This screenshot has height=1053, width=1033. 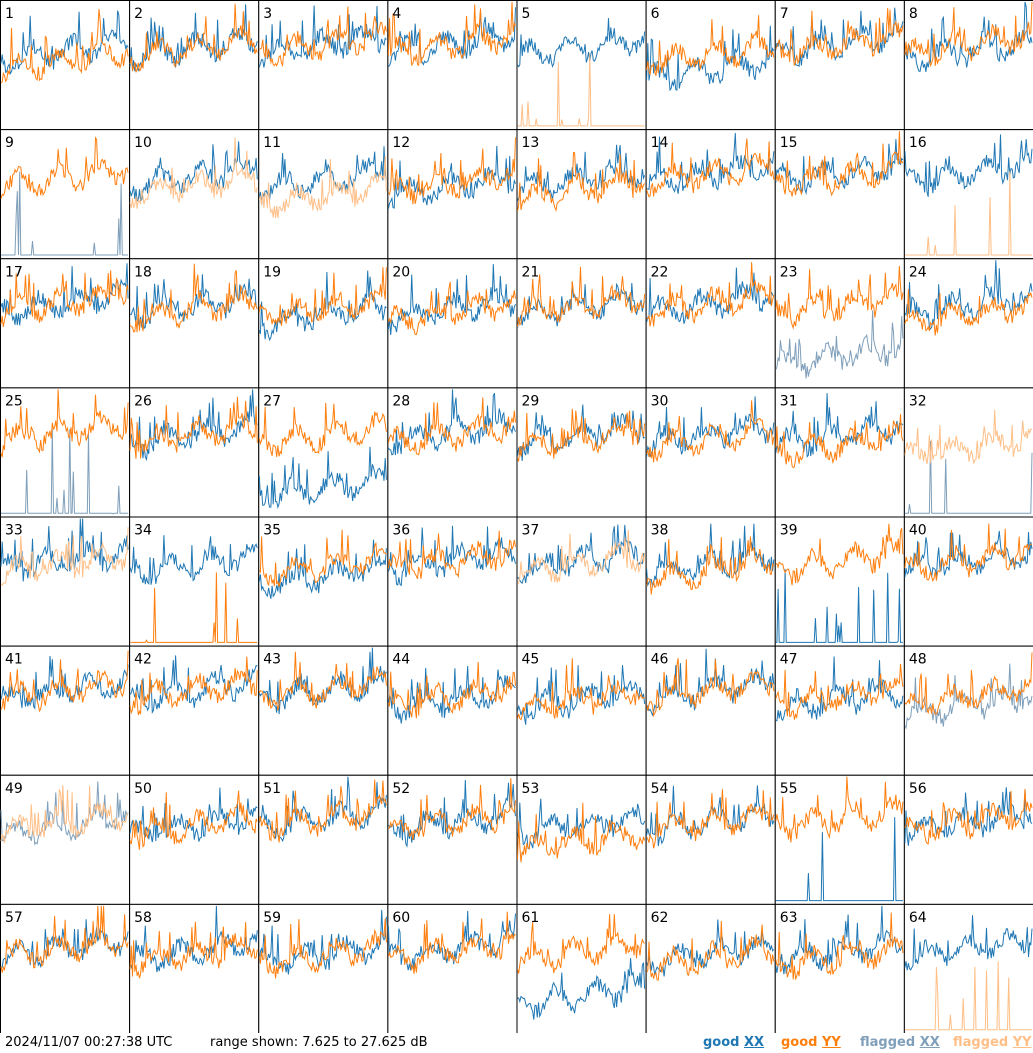 I want to click on panel-number: 35, so click(x=272, y=531).